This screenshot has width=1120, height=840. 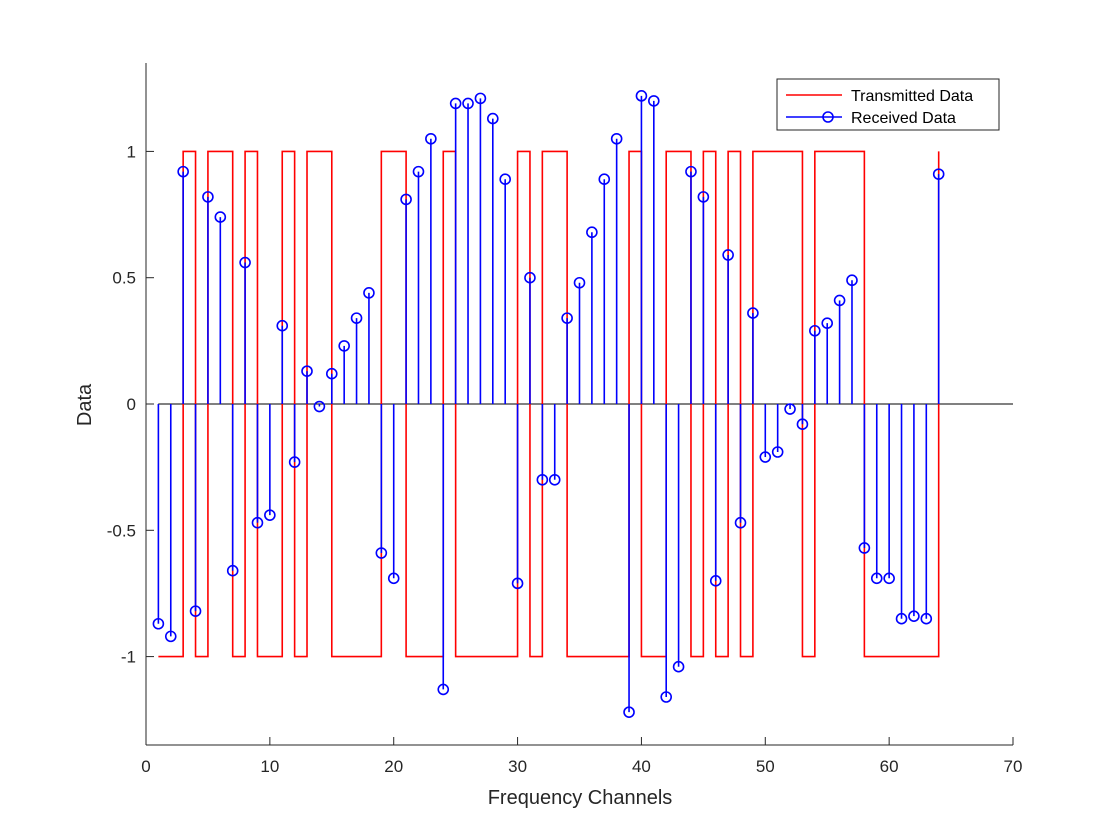 I want to click on legend-box, so click(x=888, y=104).